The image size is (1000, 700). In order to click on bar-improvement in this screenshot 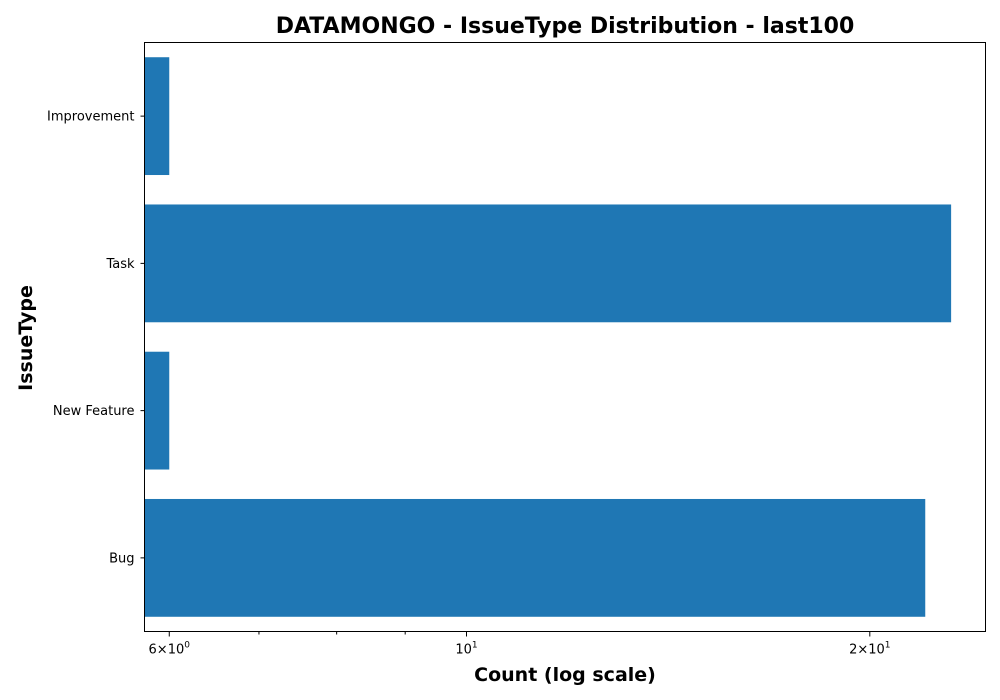, I will do `click(157, 116)`.